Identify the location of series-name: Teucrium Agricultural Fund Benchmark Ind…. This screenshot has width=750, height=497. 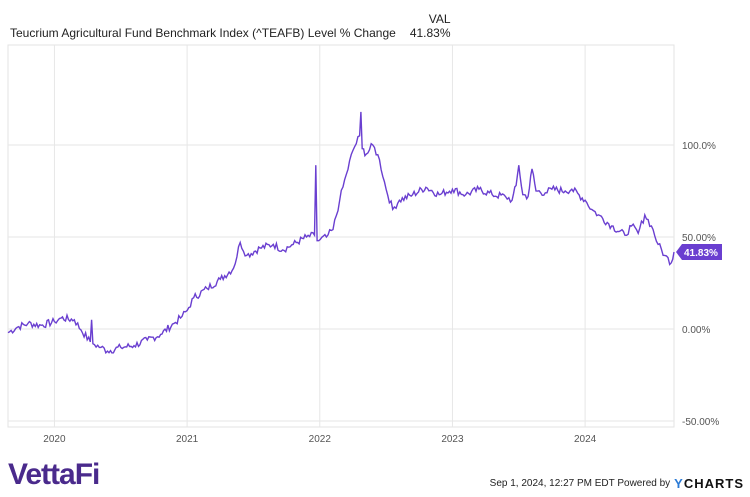
(203, 33).